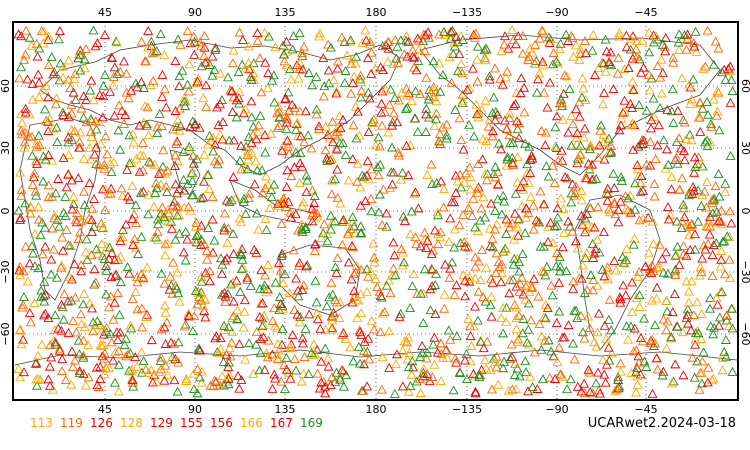 The image size is (750, 450). Describe the element at coordinates (556, 409) in the screenshot. I see `bottom-lon-label: −90` at that location.